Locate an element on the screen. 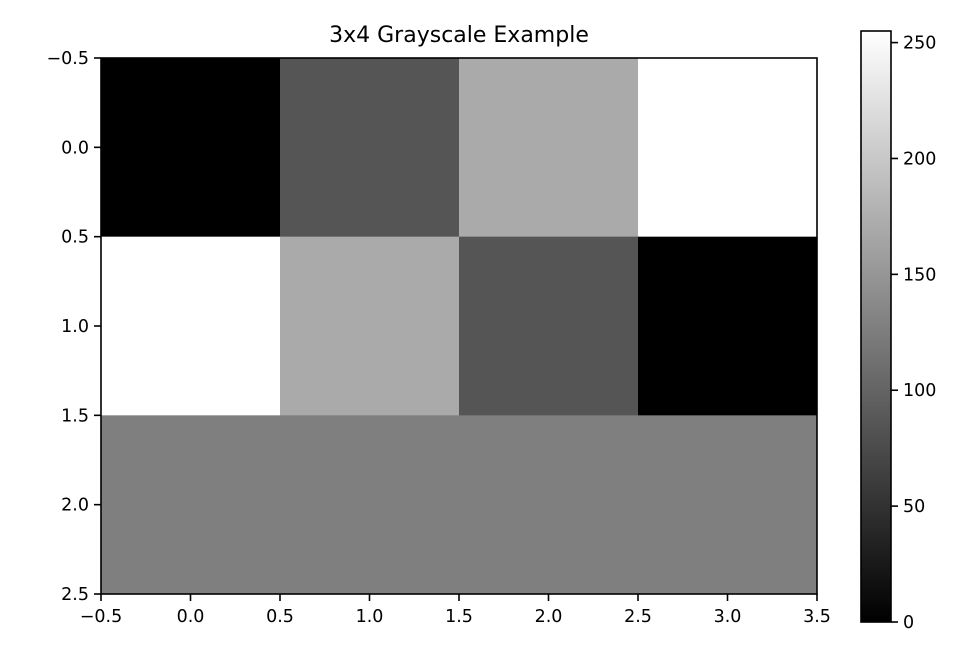 This screenshot has width=979, height=658. x-tick-label: 0.5 is located at coordinates (280, 617).